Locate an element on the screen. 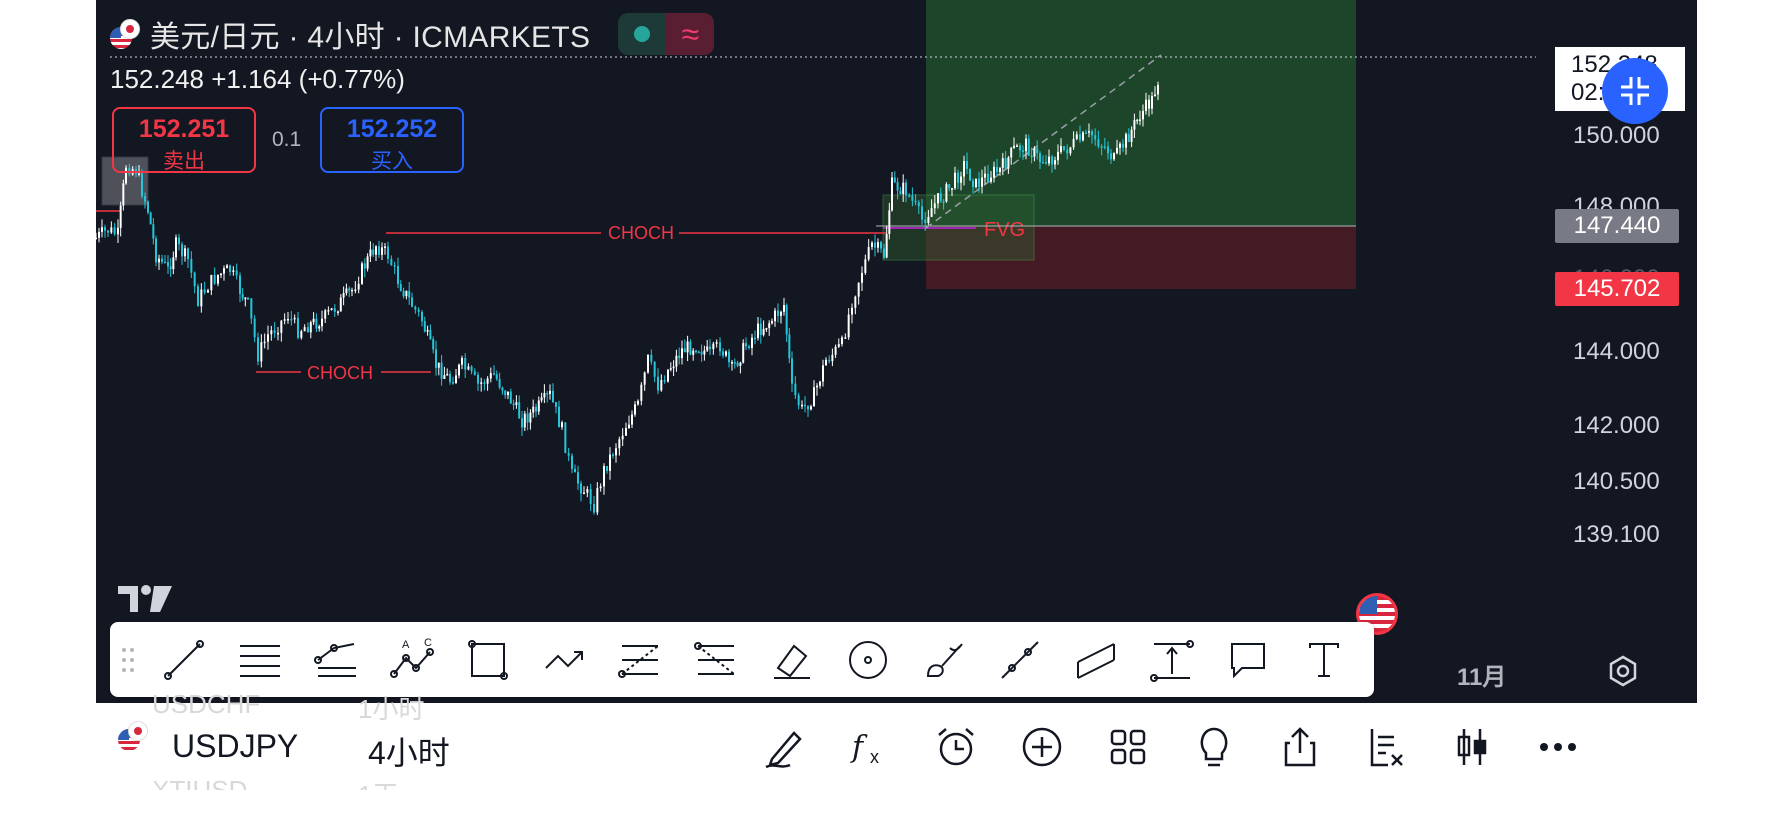 Image resolution: width=1792 pixels, height=828 pixels. callout-icon is located at coordinates (1248, 659).